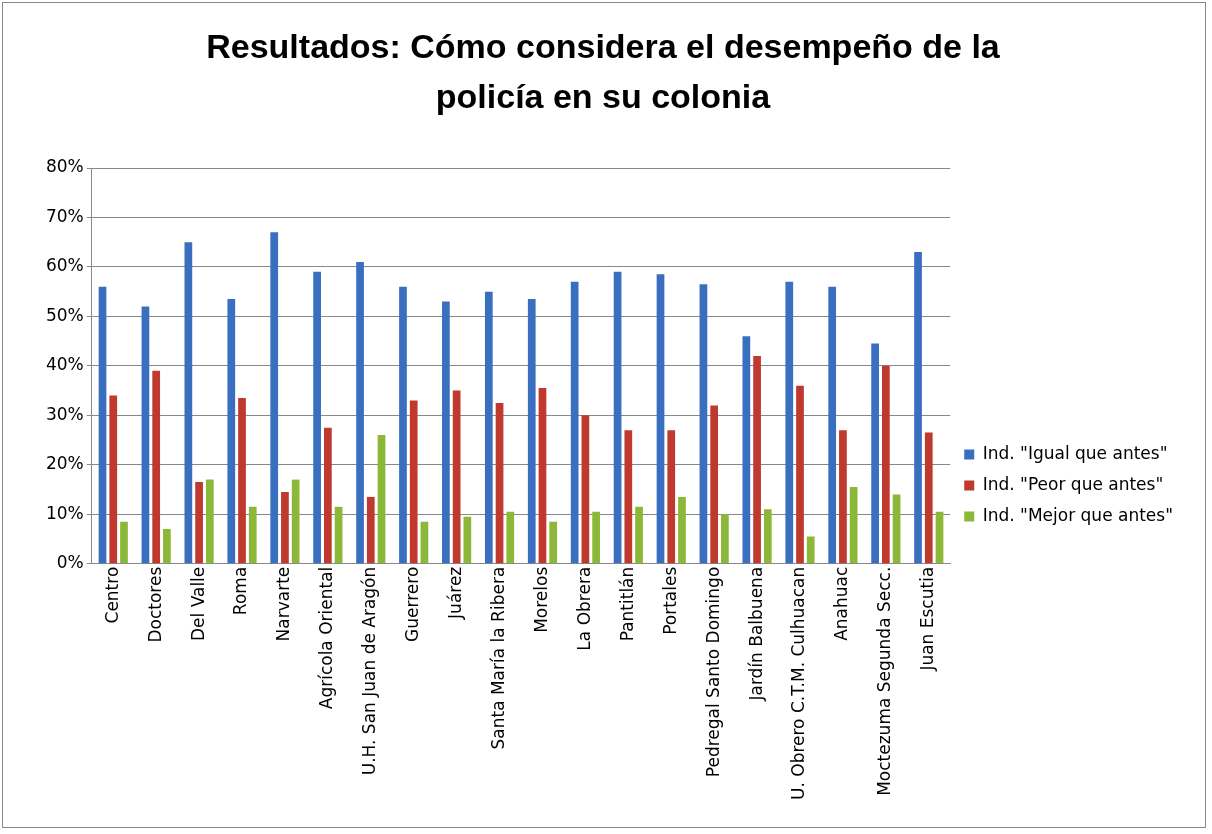  What do you see at coordinates (755, 634) in the screenshot?
I see `x-tick-label: Jardín Balbuena` at bounding box center [755, 634].